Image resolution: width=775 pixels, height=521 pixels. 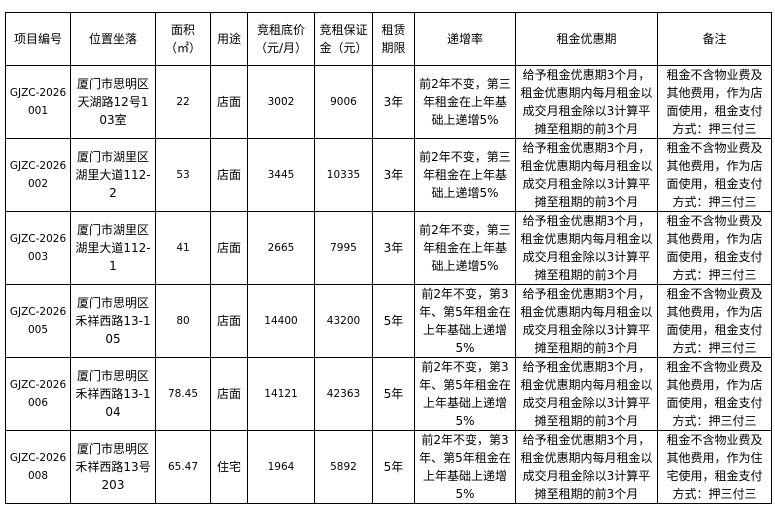 I want to click on cell-location: 厦门市湖里区湖里大道112-1, so click(x=113, y=248).